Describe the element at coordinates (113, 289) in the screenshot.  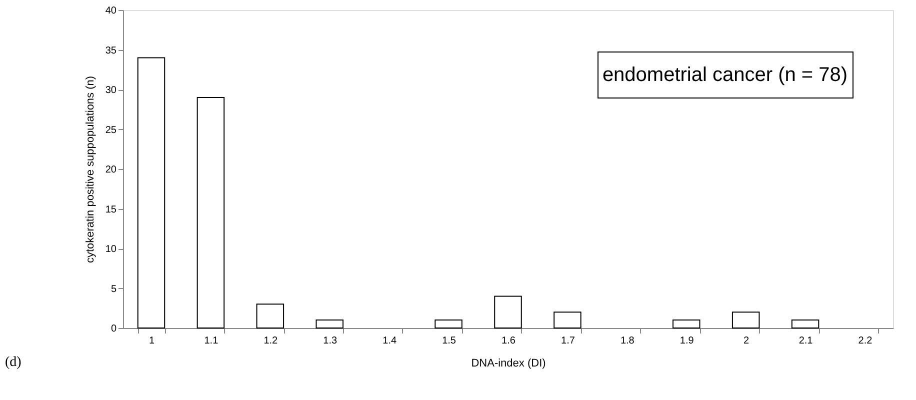
I see `y-tick-label: 5` at that location.